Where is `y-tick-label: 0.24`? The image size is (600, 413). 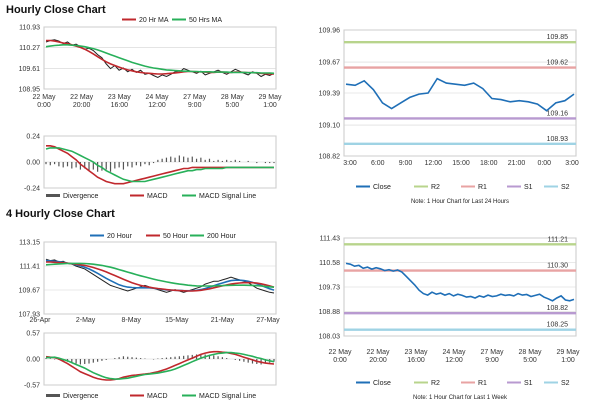
y-tick-label: 0.24 is located at coordinates (33, 137).